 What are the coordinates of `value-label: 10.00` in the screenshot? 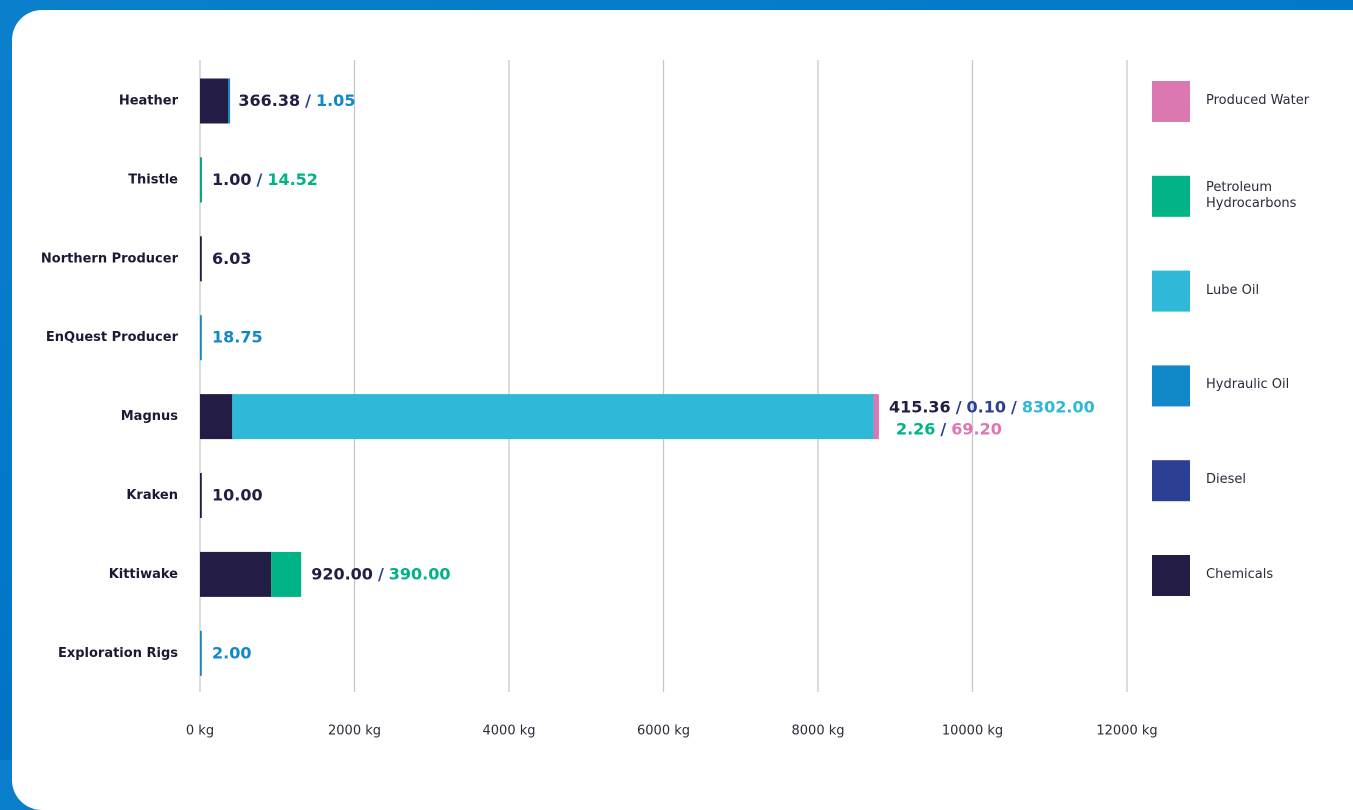 It's located at (237, 494).